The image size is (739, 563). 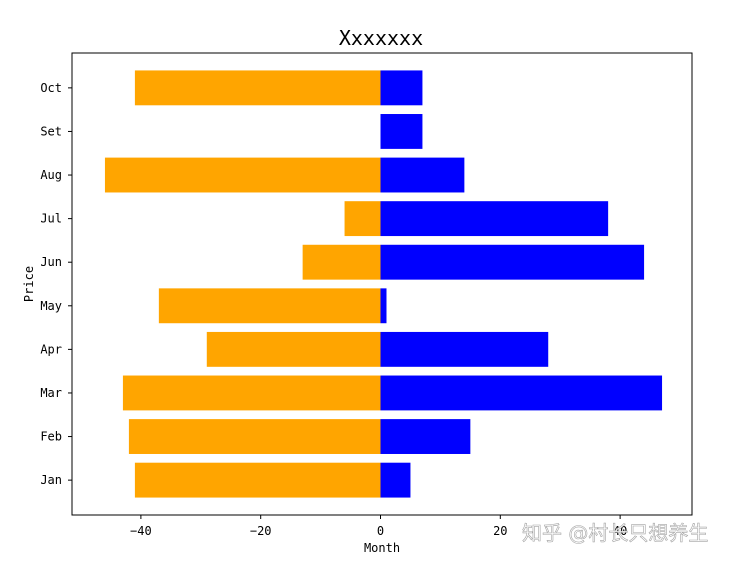 What do you see at coordinates (51, 393) in the screenshot?
I see `y-tick-label-mar: Mar` at bounding box center [51, 393].